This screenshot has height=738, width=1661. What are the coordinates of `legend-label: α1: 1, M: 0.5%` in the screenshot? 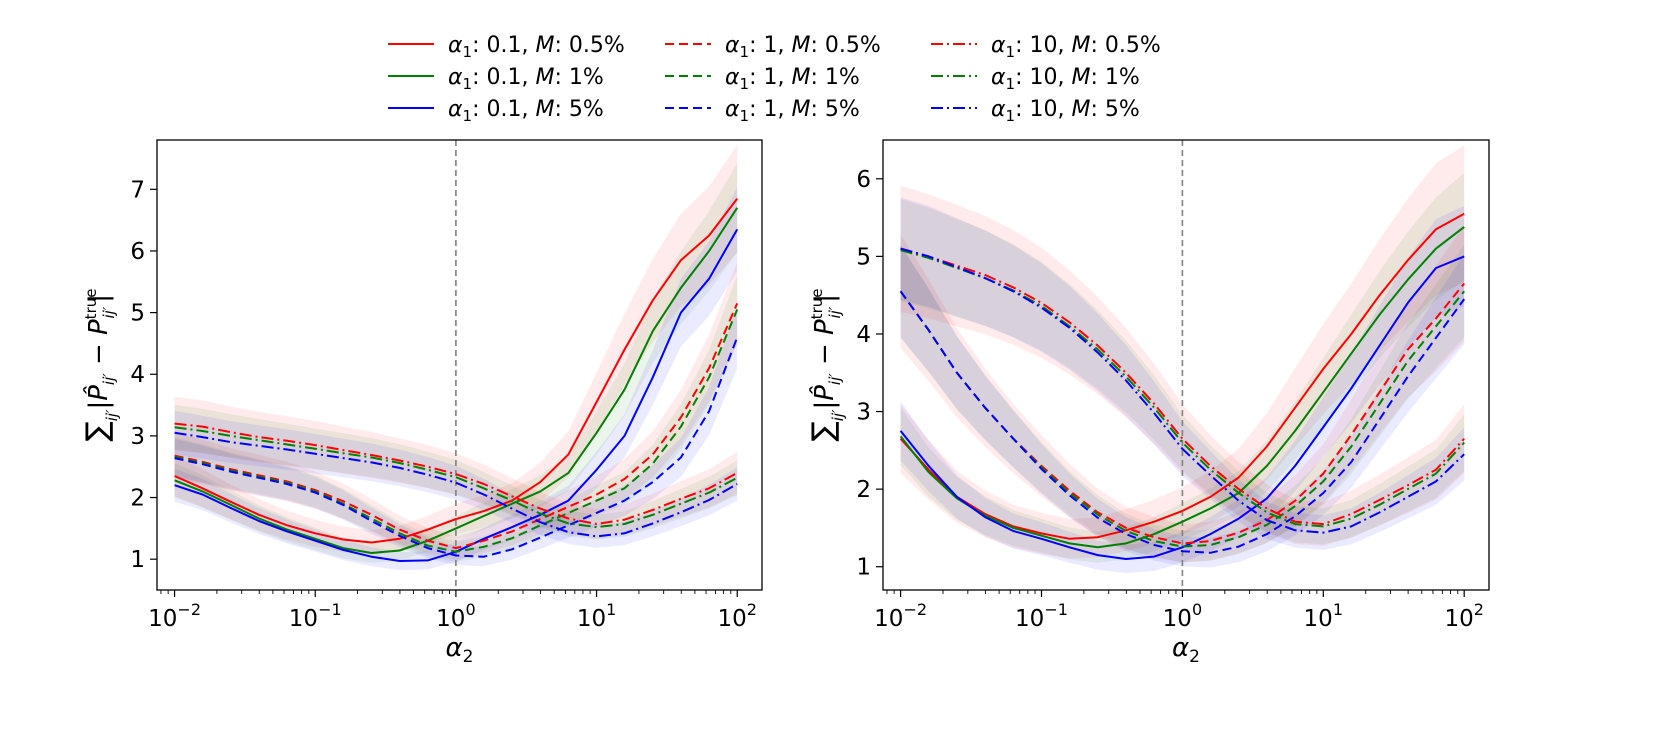 It's located at (803, 47).